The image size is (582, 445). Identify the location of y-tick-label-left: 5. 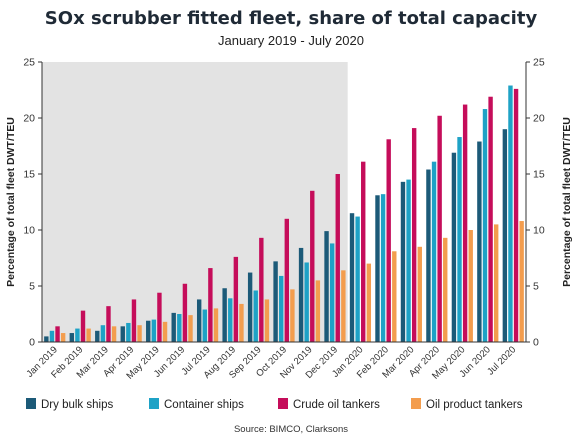
(32, 287).